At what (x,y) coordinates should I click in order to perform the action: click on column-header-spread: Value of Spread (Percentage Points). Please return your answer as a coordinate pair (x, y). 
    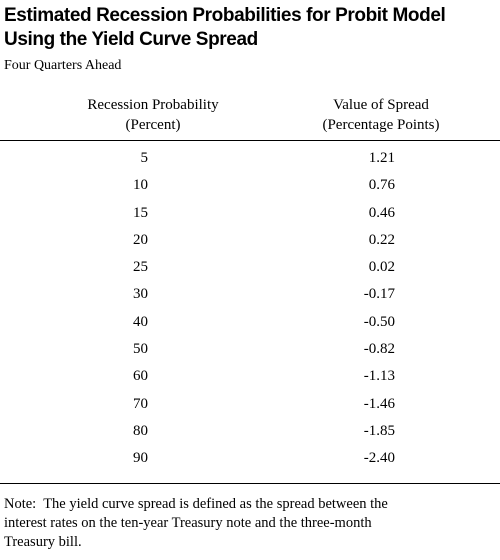
    Looking at the image, I should click on (381, 115).